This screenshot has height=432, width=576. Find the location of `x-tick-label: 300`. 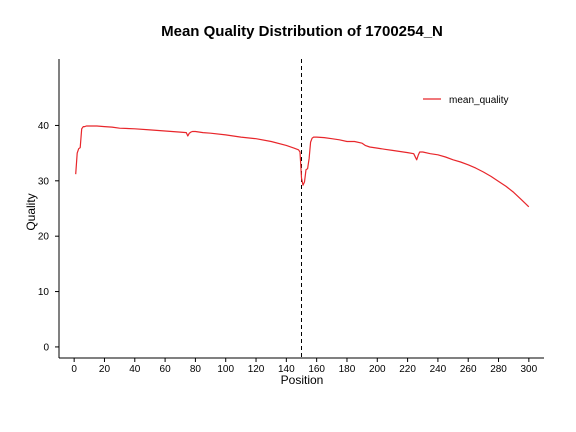

x-tick-label: 300 is located at coordinates (529, 369).